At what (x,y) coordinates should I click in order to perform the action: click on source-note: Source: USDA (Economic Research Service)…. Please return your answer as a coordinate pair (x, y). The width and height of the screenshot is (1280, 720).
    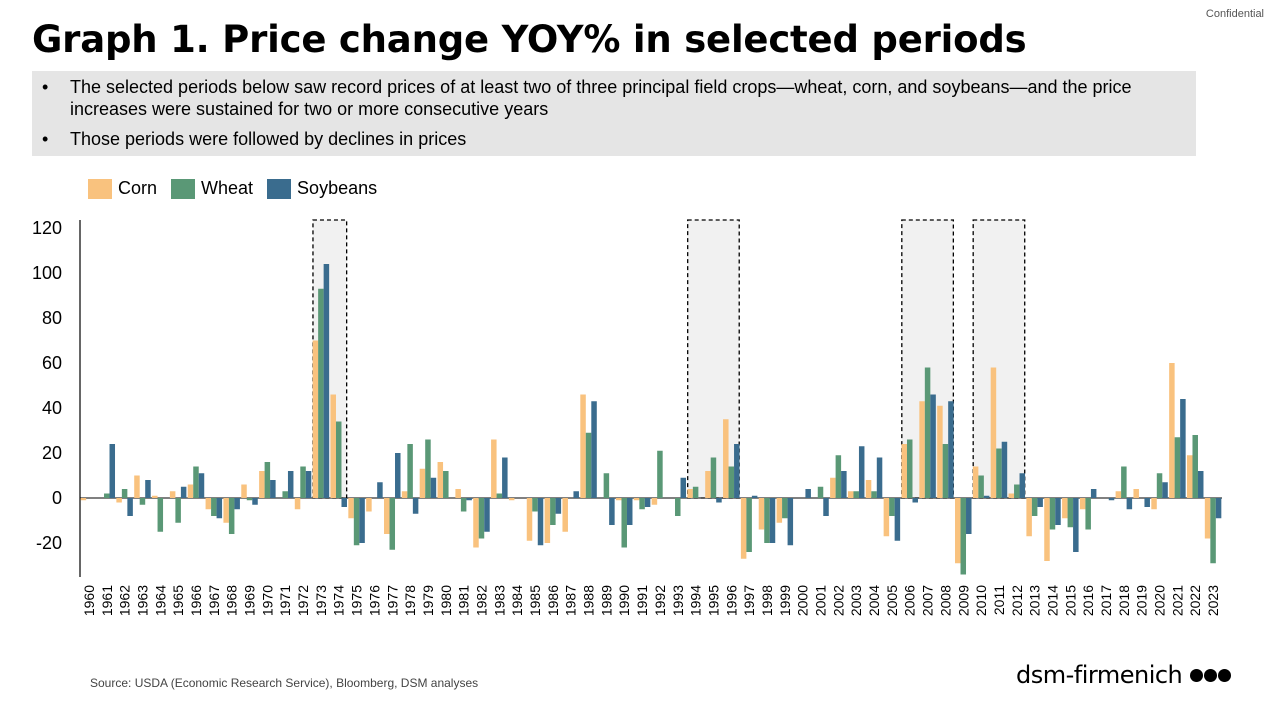
    Looking at the image, I should click on (284, 683).